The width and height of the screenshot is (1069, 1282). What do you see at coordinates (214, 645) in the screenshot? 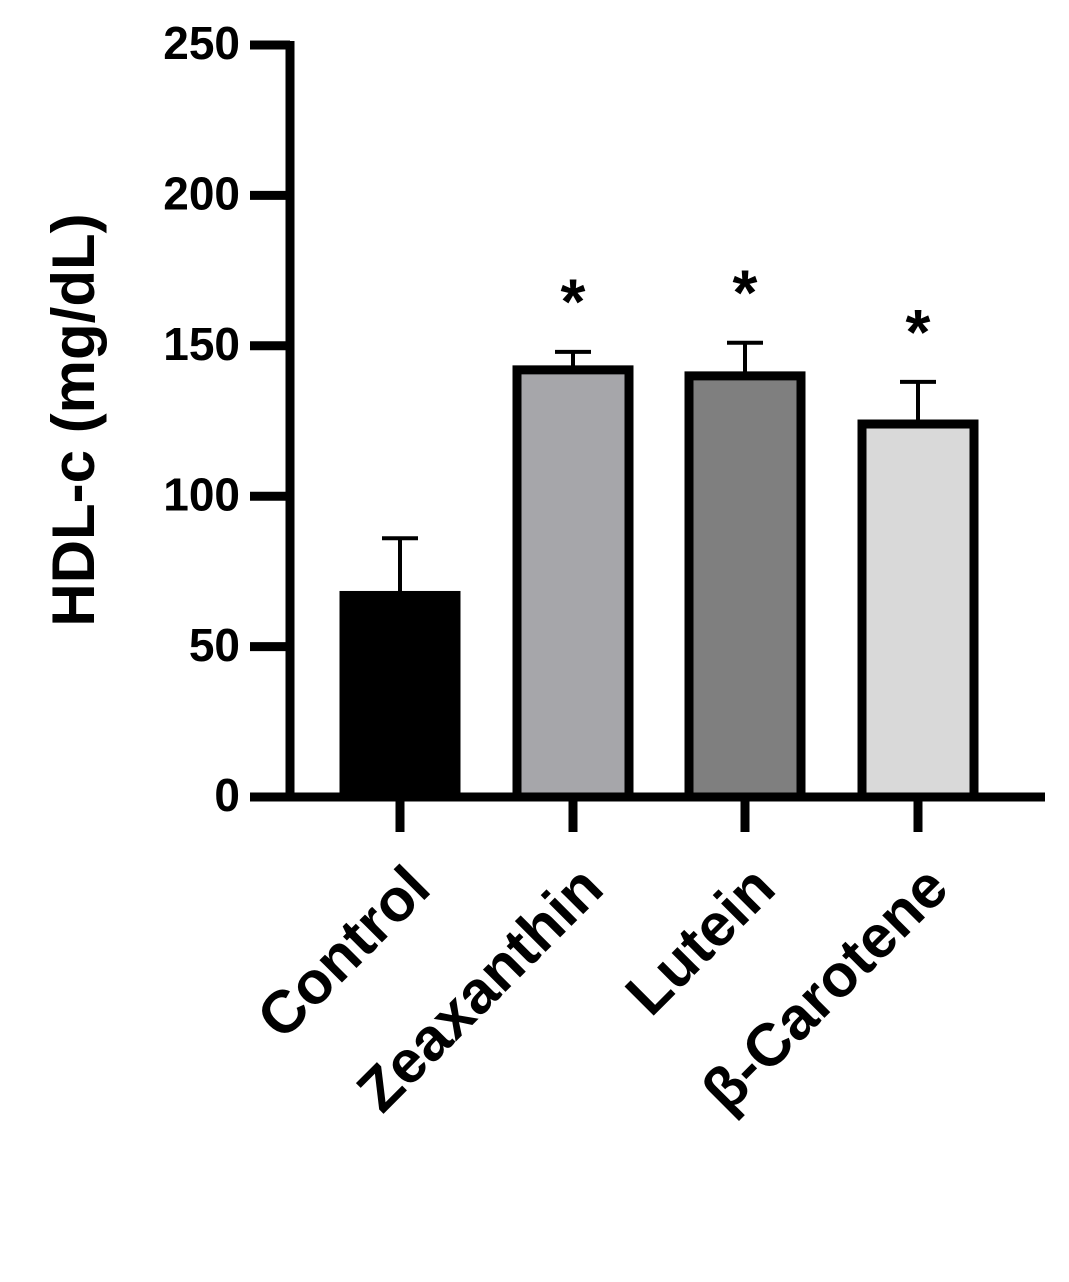
I see `y-tick-label: 50` at bounding box center [214, 645].